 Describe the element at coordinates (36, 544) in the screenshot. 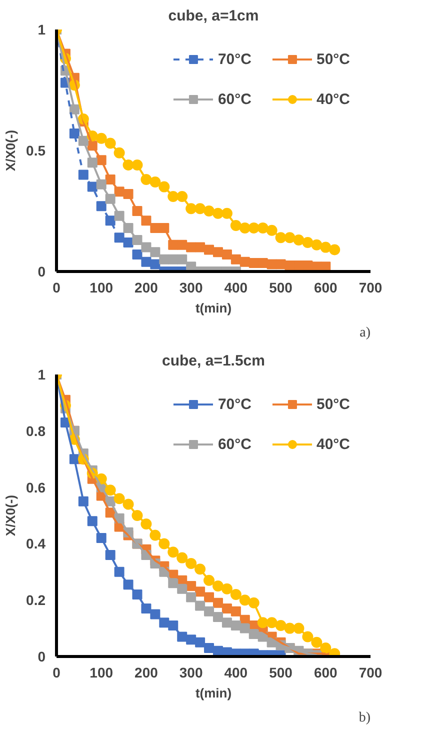

I see `y-tick-label: 0.4` at that location.